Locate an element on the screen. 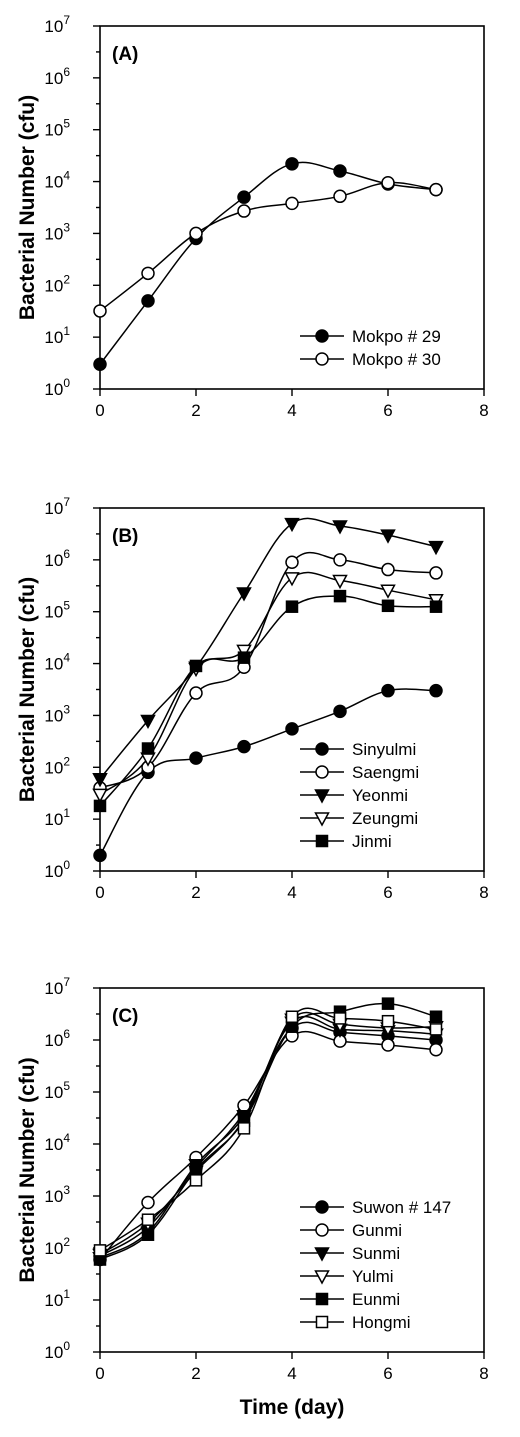  legend-item-4: Jinmi is located at coordinates (346, 841).